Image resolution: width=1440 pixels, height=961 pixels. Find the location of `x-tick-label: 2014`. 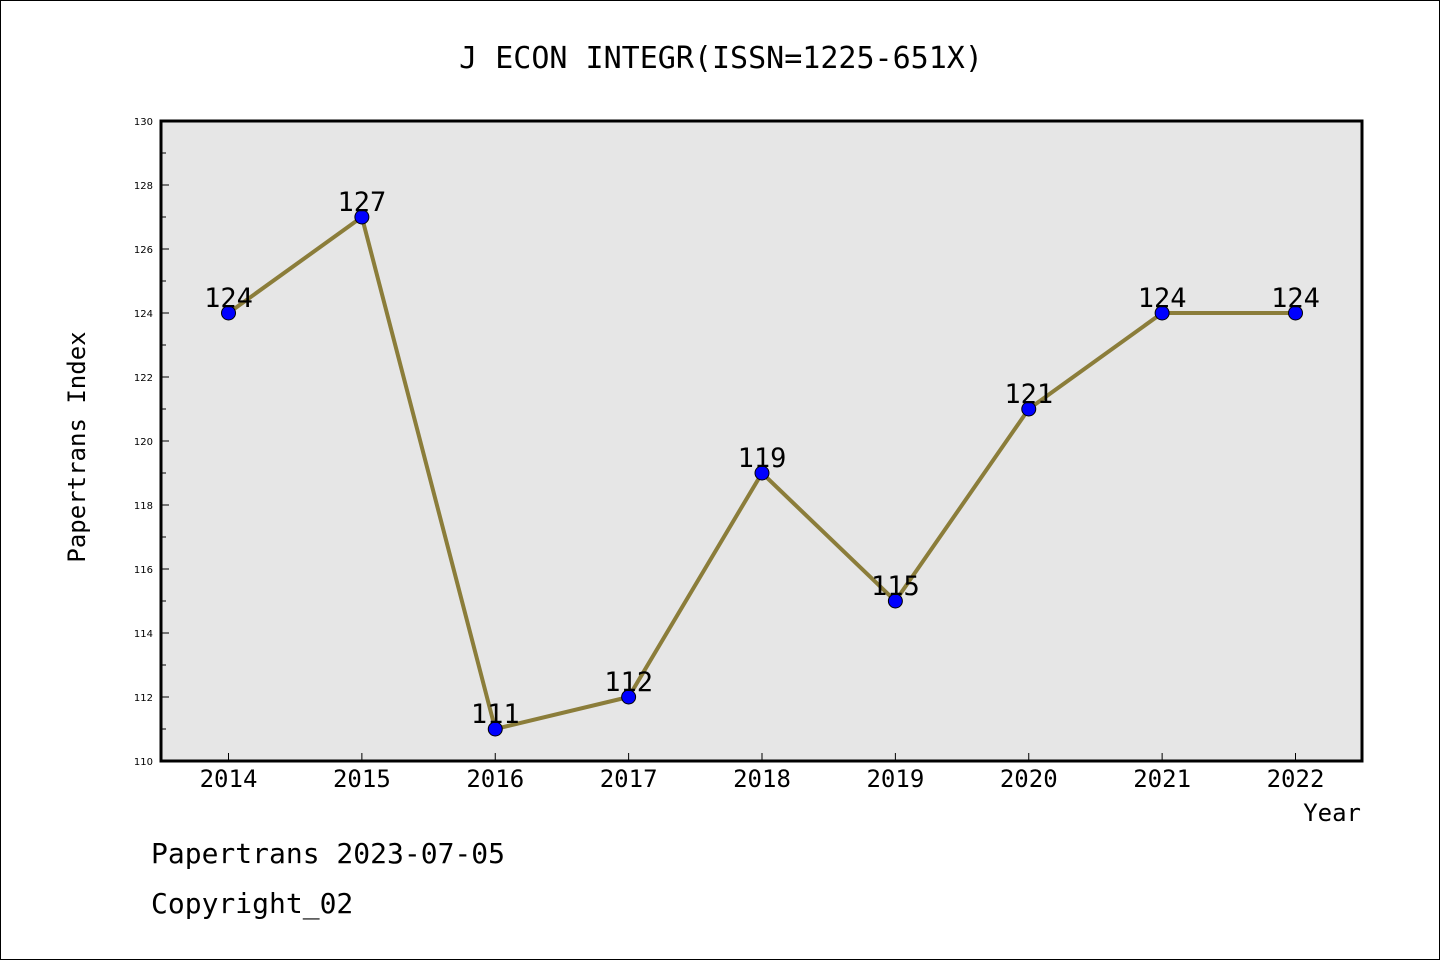

x-tick-label: 2014 is located at coordinates (229, 779).